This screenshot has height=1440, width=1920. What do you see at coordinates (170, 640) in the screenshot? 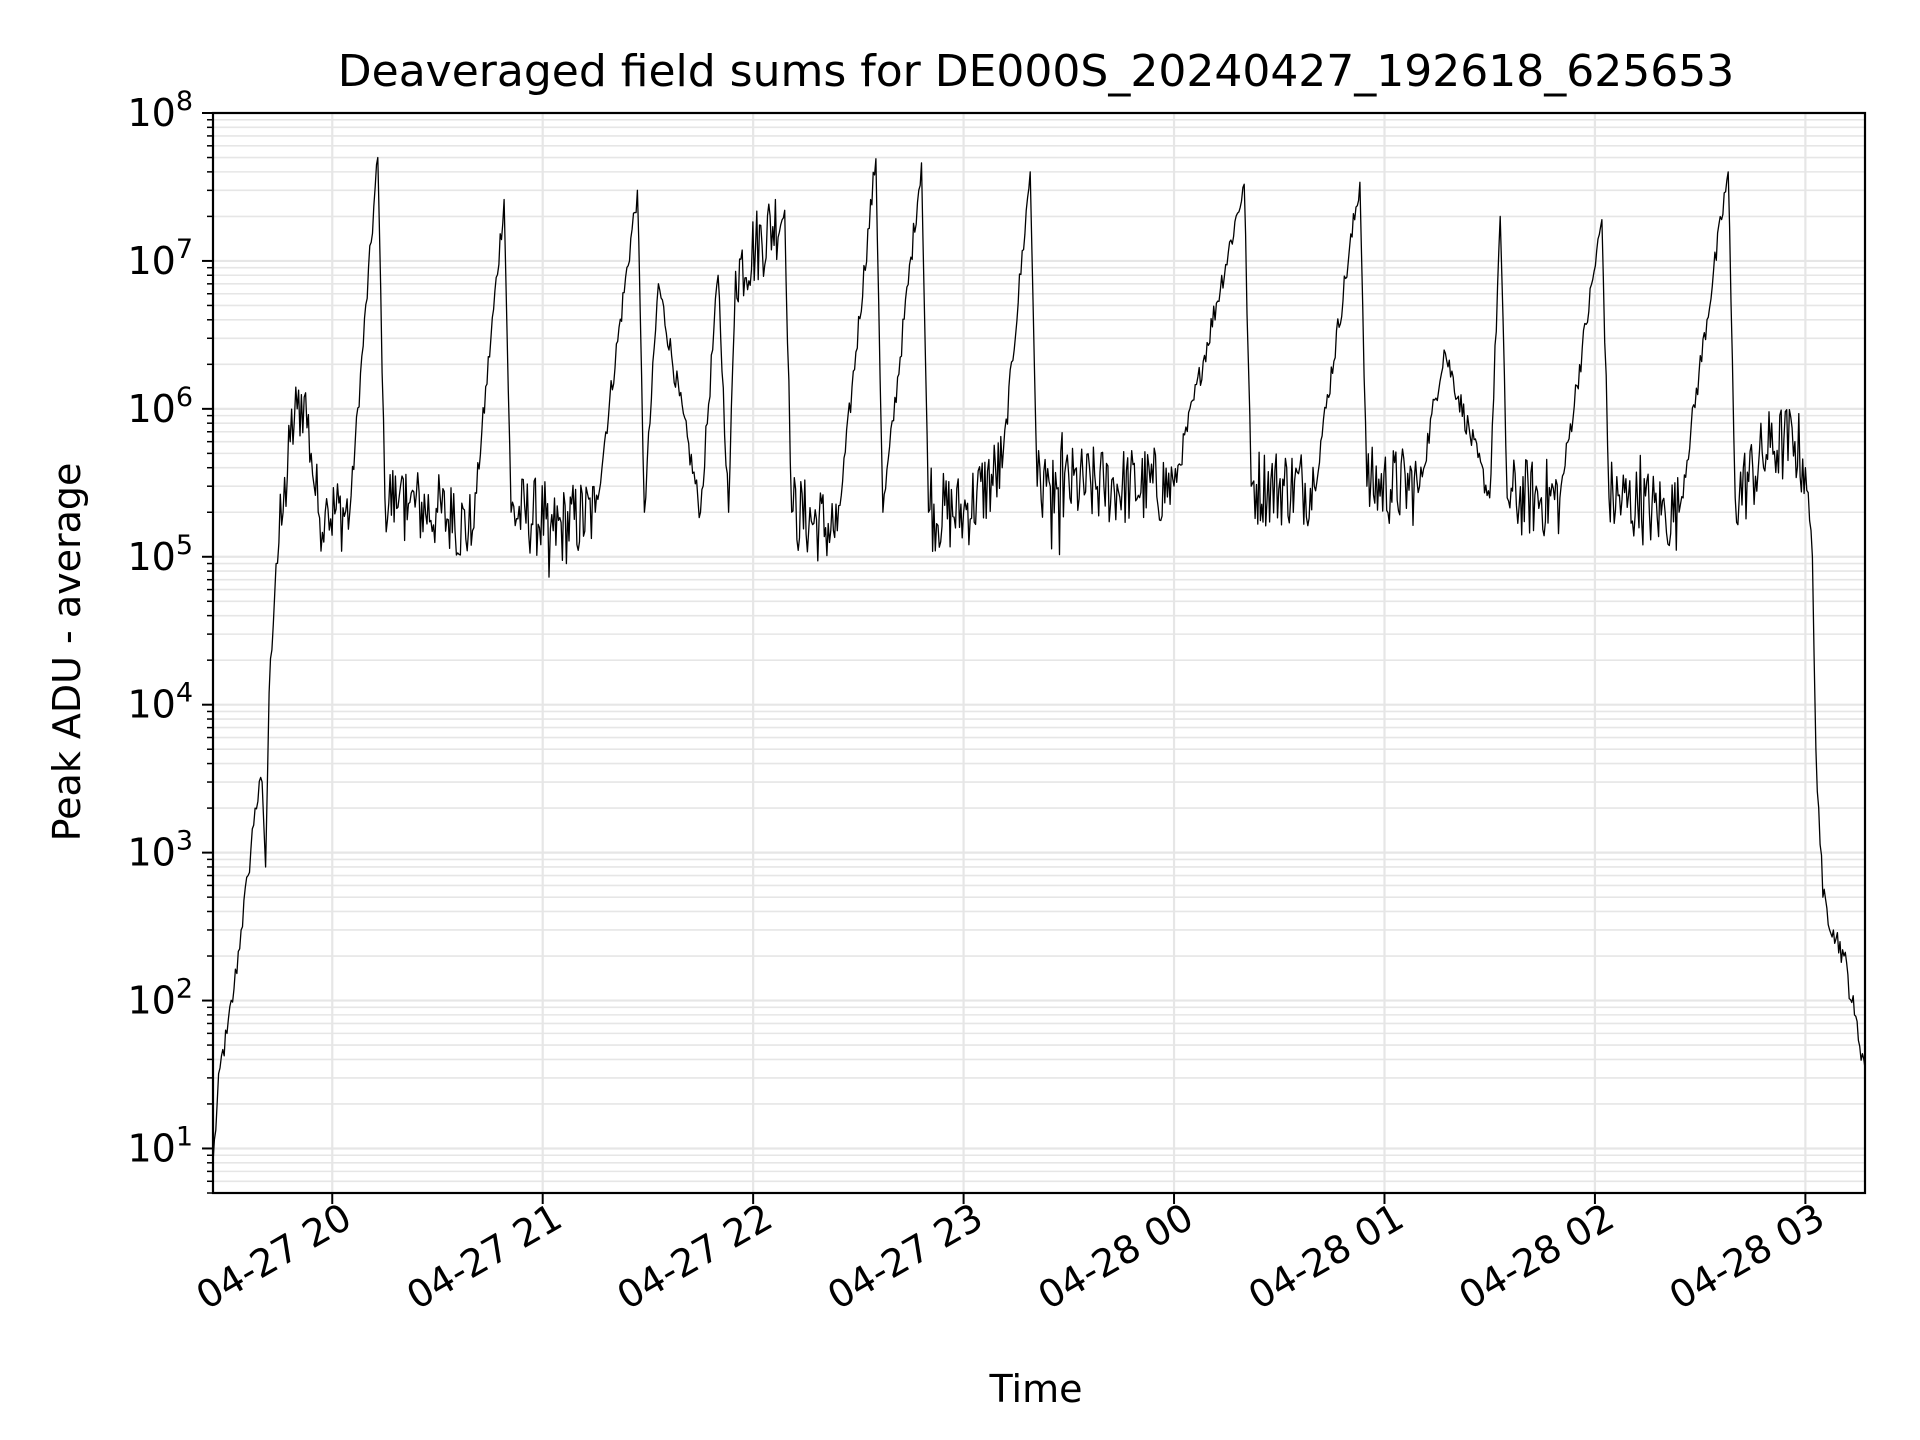
I see `y-axis: 101 102 103 104 105 106 107 108` at bounding box center [170, 640].